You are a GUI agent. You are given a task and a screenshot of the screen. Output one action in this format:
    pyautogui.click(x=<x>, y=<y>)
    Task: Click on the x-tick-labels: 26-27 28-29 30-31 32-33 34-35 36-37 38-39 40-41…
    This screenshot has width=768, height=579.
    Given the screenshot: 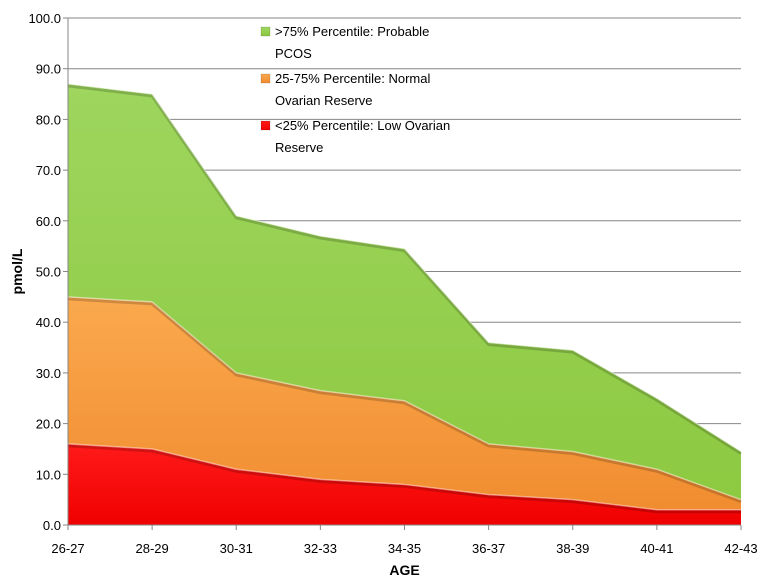 What is the action you would take?
    pyautogui.click(x=404, y=548)
    